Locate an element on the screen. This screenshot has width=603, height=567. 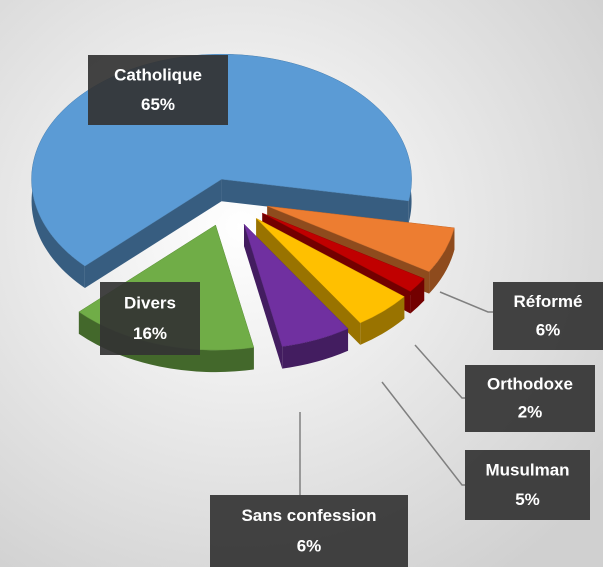
label-value: 16% is located at coordinates (150, 333).